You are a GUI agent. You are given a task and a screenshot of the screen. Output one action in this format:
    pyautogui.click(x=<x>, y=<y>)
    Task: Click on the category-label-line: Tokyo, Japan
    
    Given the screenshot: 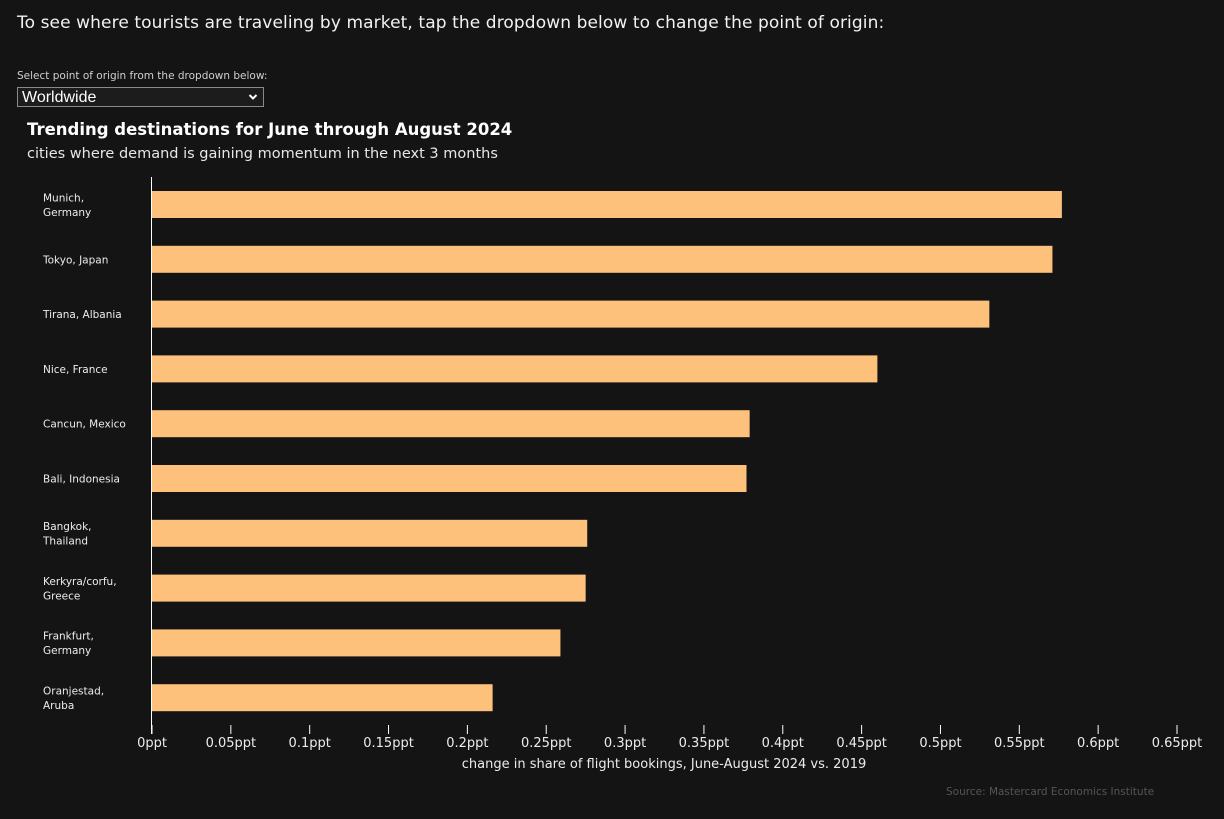 What is the action you would take?
    pyautogui.click(x=75, y=260)
    